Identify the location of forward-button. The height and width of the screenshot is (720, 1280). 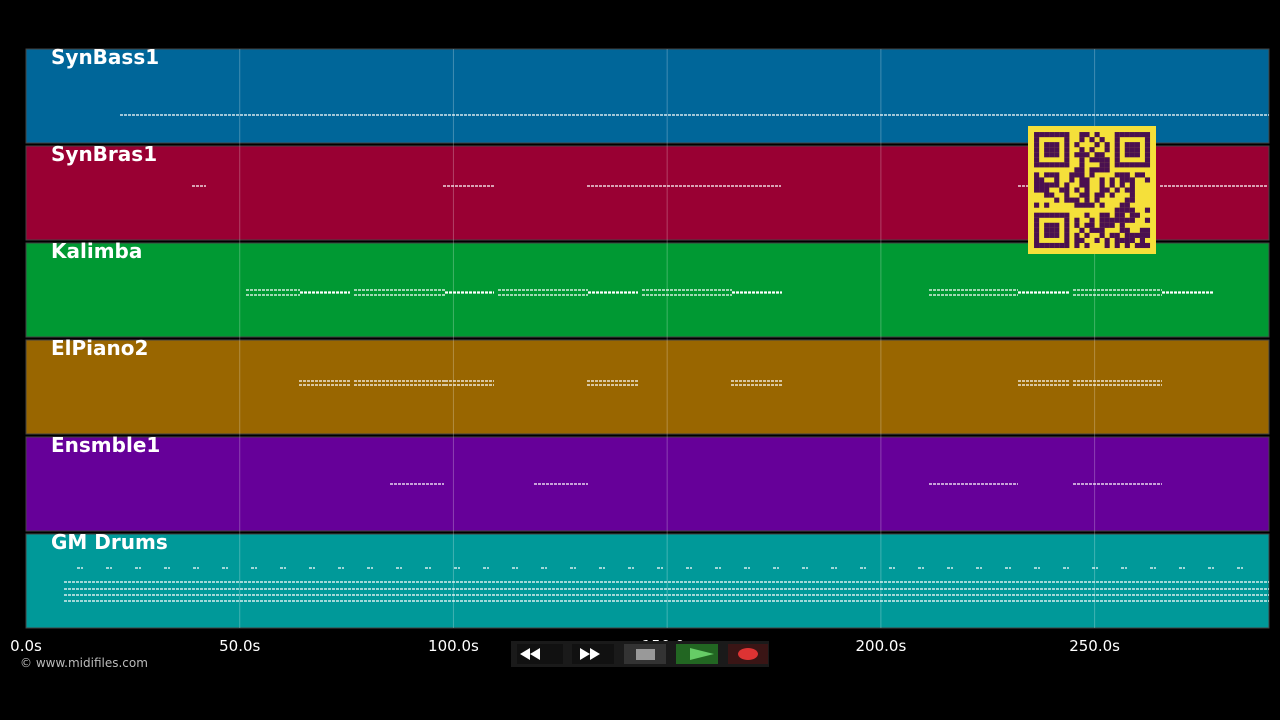
(593, 654).